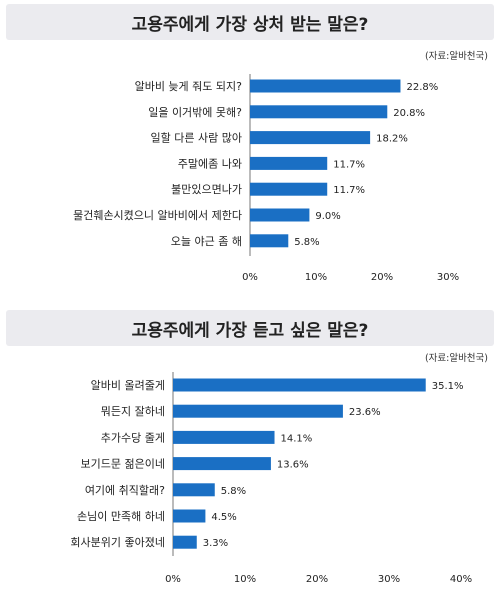 The image size is (500, 599). I want to click on chart-2-title: 고용주에게 가장 듣고 싶은 말은?, so click(250, 328).